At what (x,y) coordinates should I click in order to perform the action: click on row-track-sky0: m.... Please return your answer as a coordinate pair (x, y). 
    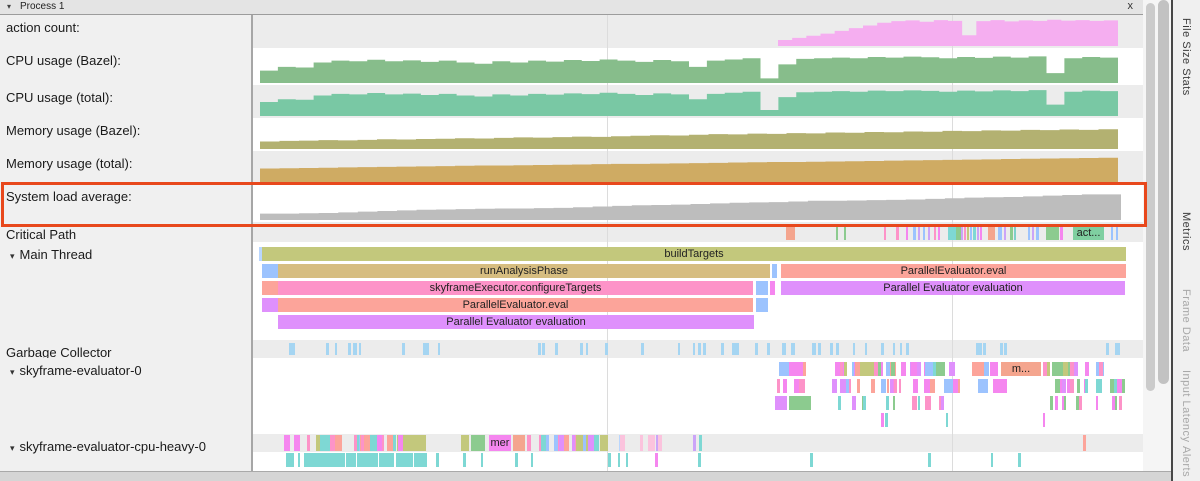
    Looking at the image, I should click on (698, 396).